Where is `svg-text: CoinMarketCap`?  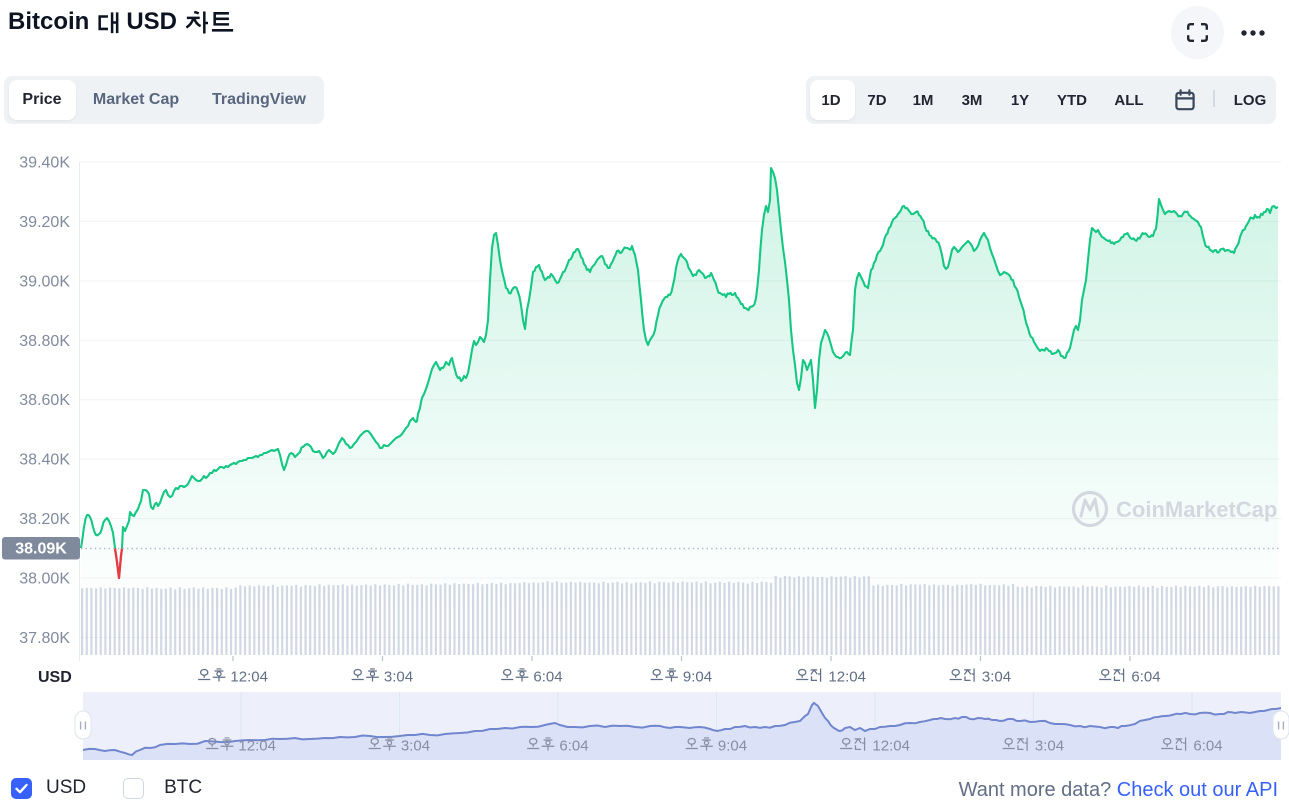
svg-text: CoinMarketCap is located at coordinates (1196, 509).